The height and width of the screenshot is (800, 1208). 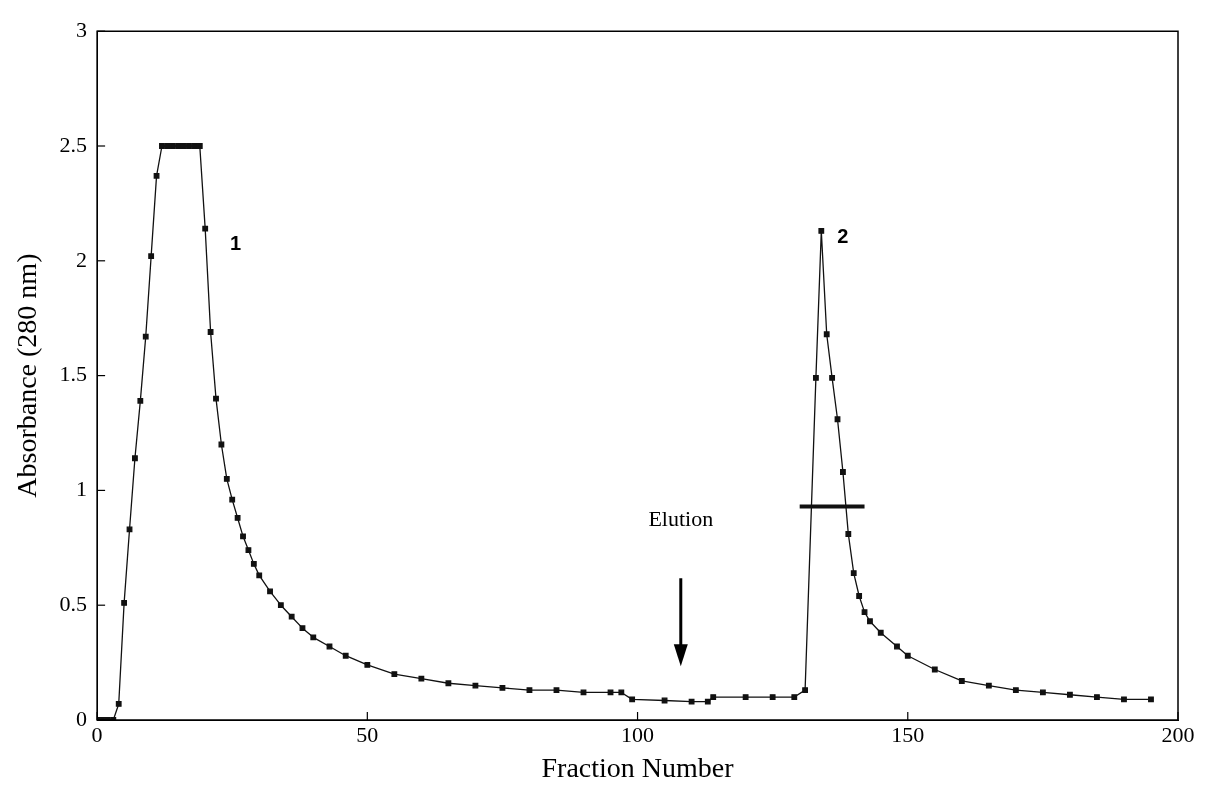 I want to click on y-axis-title: Absorbance (280 nm), so click(x=27, y=375).